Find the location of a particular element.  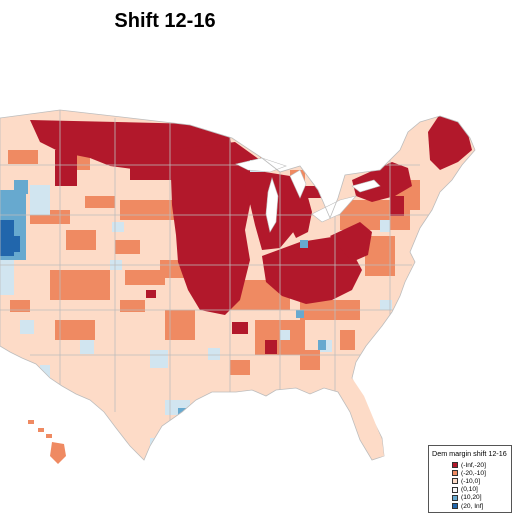

legend-label: (-Inf,-20] is located at coordinates (473, 465).